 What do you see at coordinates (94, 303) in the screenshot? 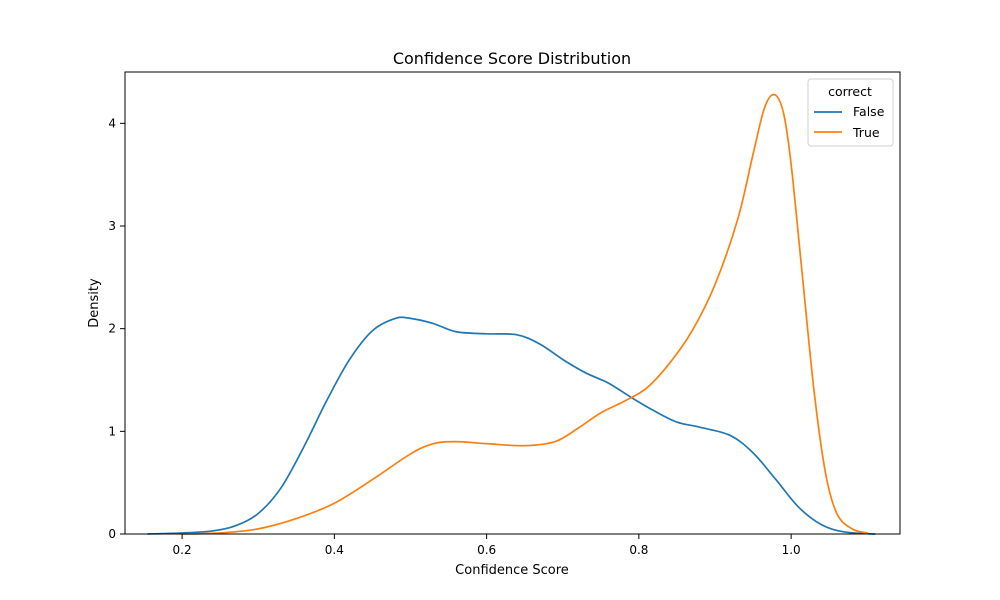
I see `y-axis-label: Density` at bounding box center [94, 303].